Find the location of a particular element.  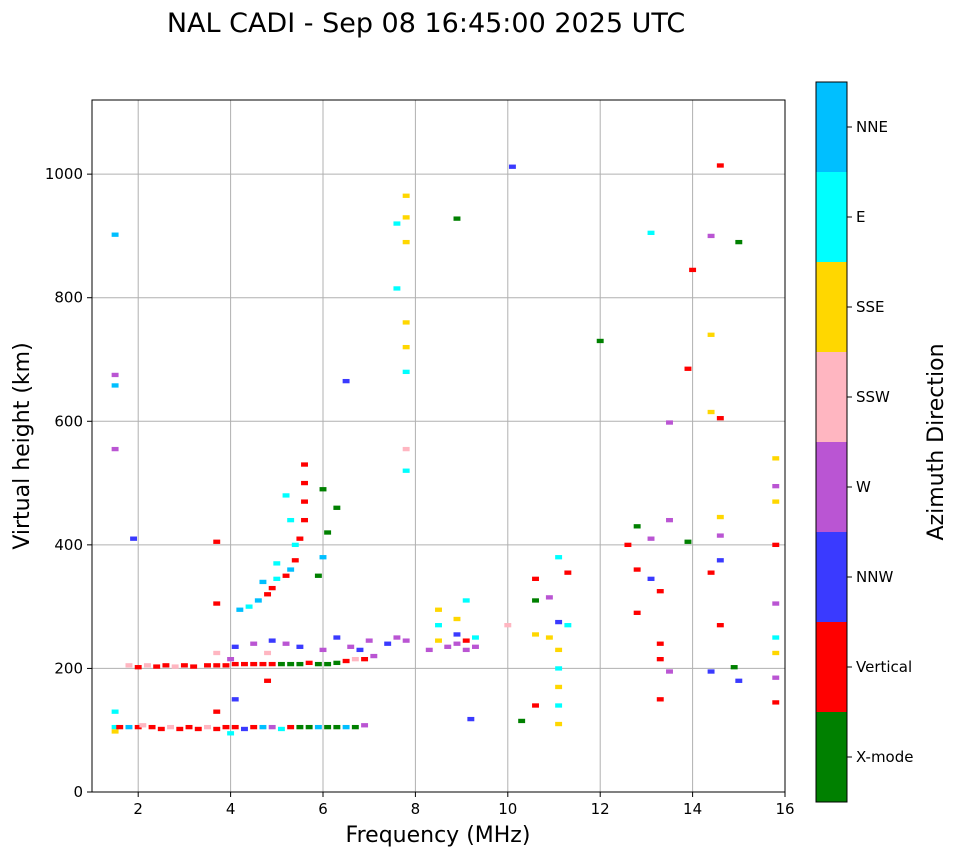

x-tick-label: 6 is located at coordinates (323, 809).